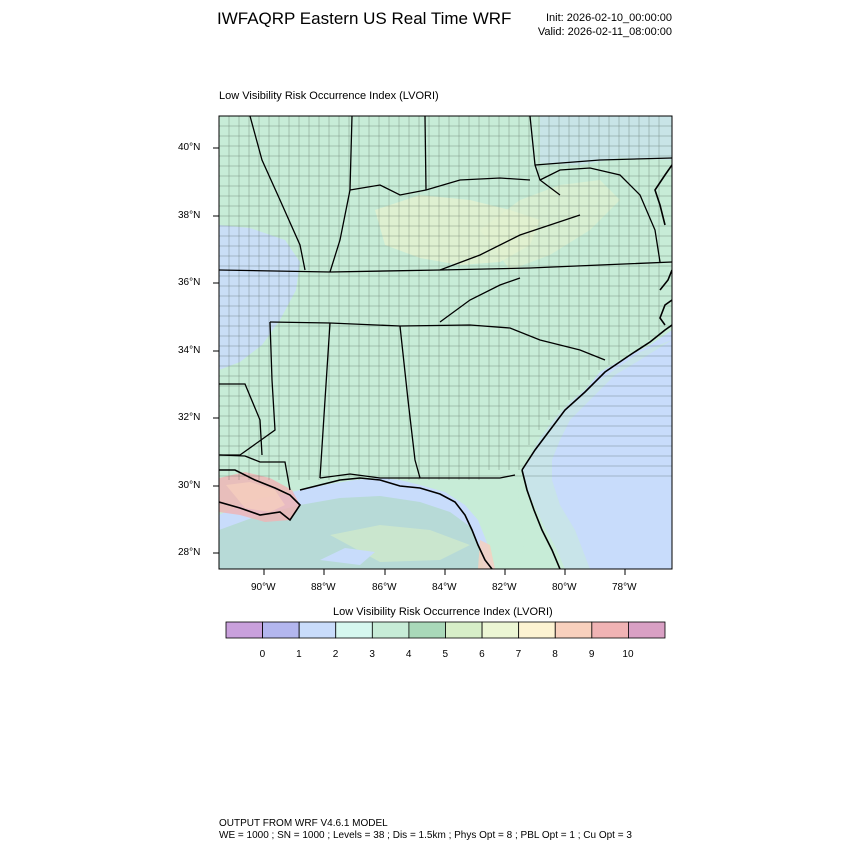 This screenshot has width=850, height=850. I want to click on lat-label: 40°N, so click(189, 147).